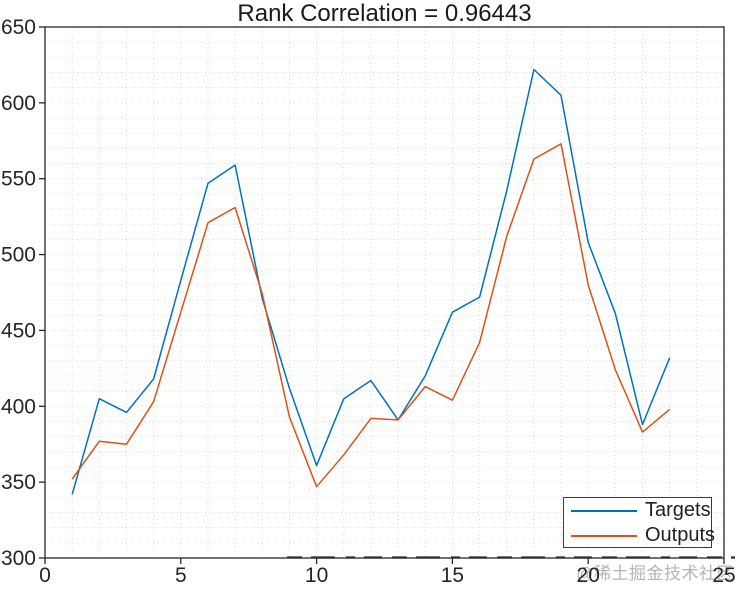 This screenshot has height=595, width=736. I want to click on y-tick-label: 350, so click(18, 482).